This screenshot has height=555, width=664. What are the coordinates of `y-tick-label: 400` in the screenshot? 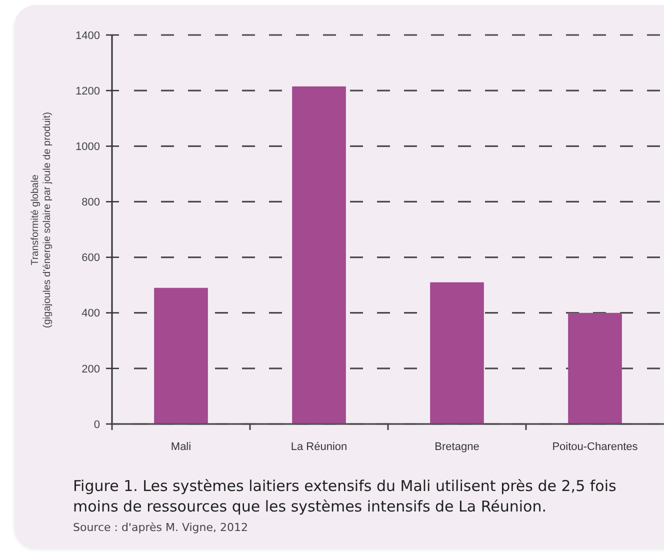 It's located at (91, 314).